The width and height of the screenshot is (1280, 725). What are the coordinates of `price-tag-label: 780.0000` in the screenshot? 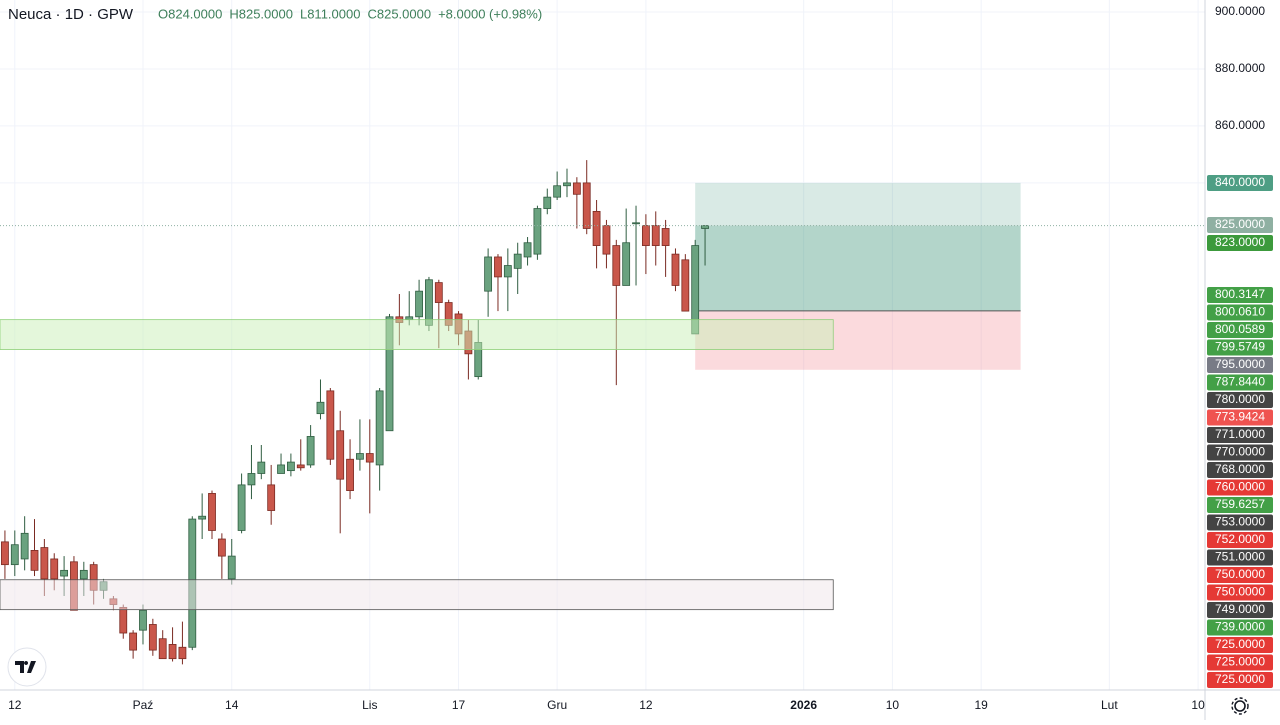 It's located at (1240, 399).